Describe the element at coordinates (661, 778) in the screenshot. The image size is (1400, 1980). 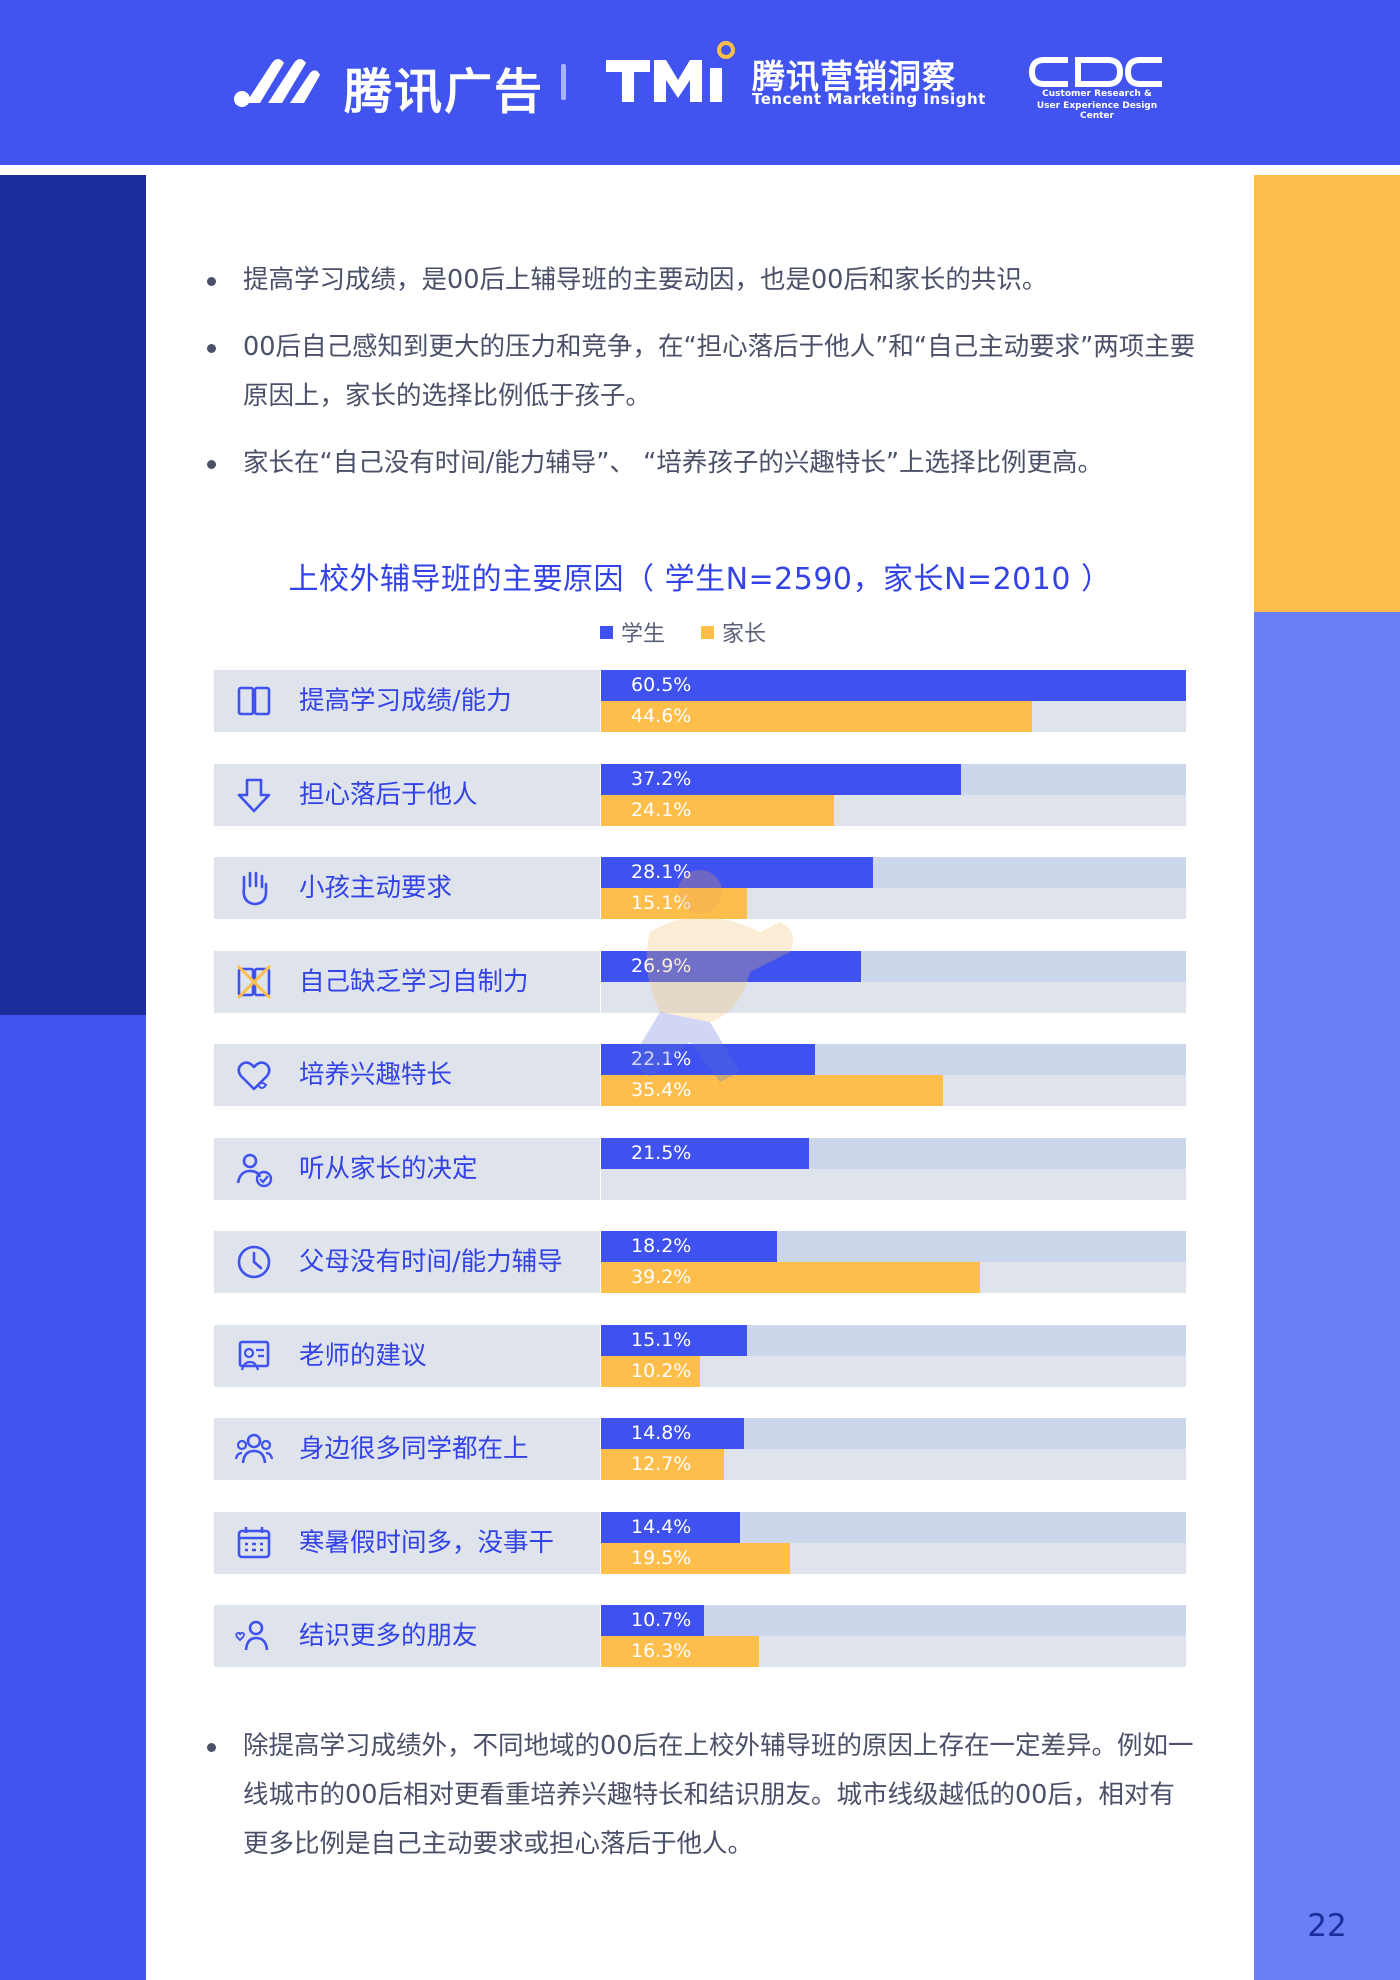
I see `student-value-label: 37.2%` at that location.